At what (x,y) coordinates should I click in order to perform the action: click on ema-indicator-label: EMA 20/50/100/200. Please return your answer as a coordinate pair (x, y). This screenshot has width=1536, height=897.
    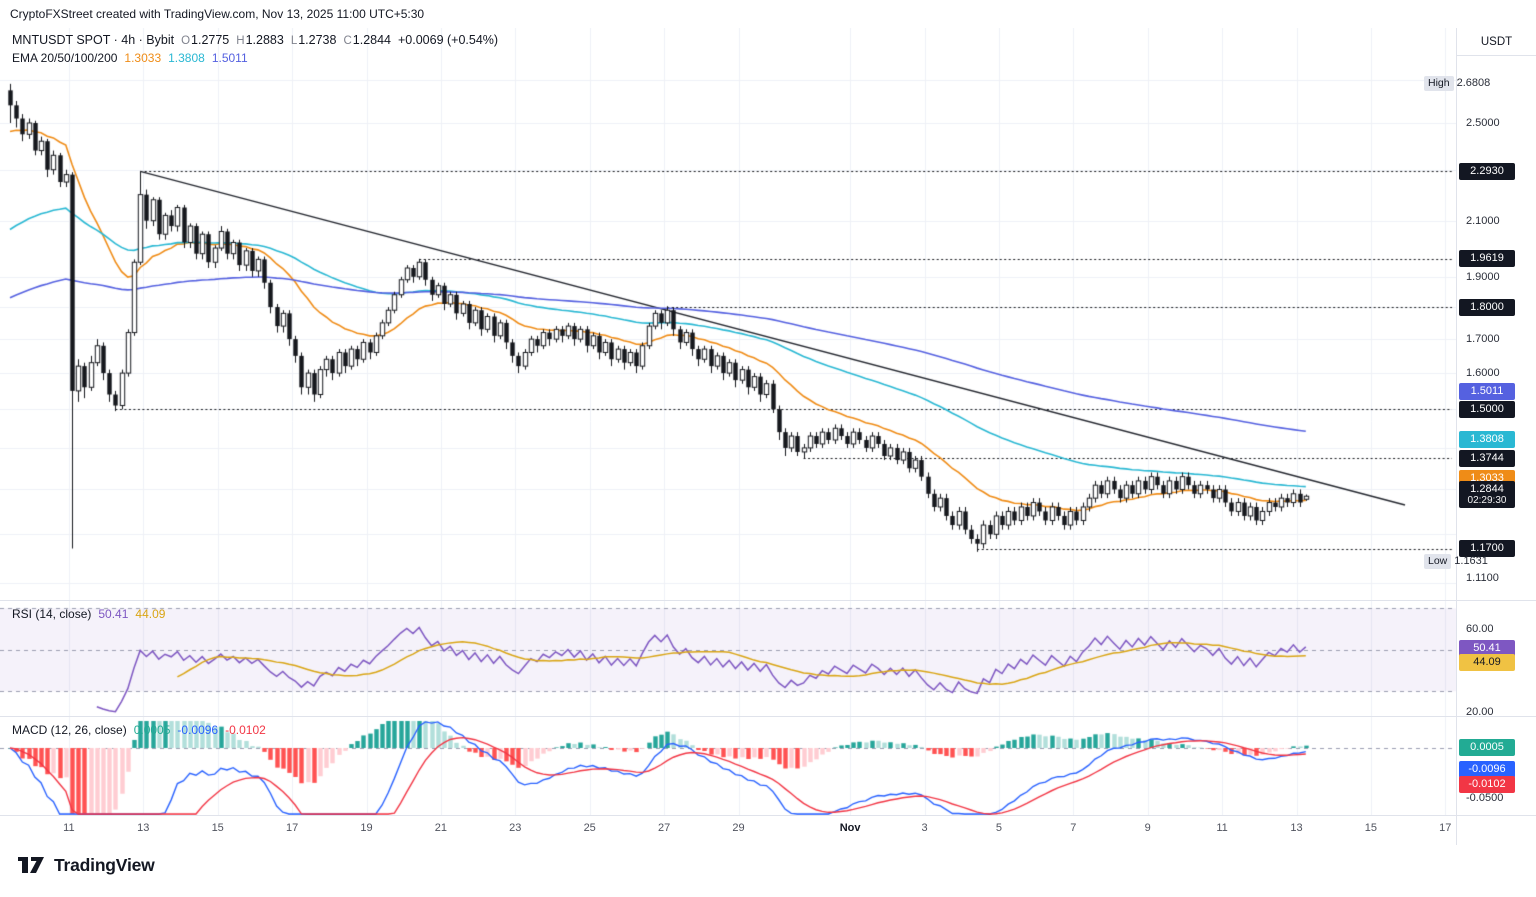
    Looking at the image, I should click on (65, 58).